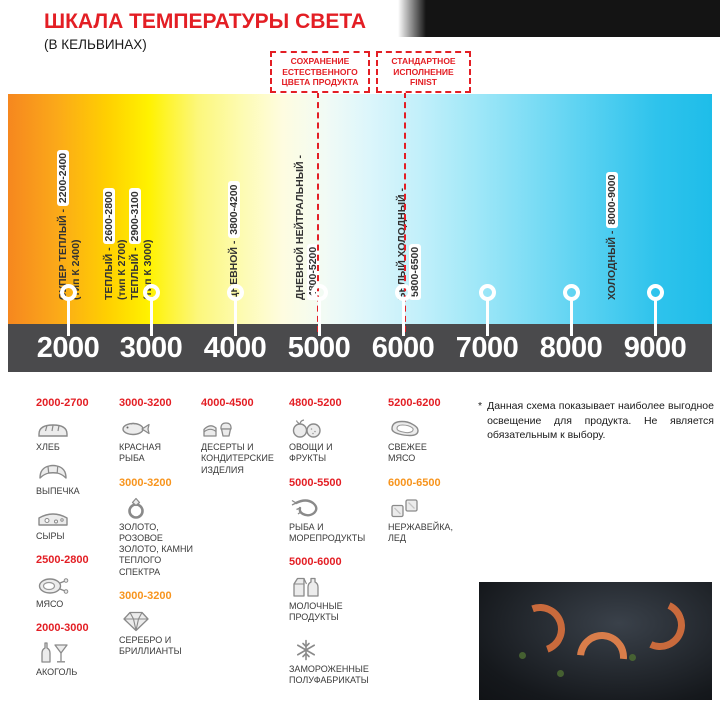 The width and height of the screenshot is (720, 704). I want to click on dairy-icon, so click(336, 587).